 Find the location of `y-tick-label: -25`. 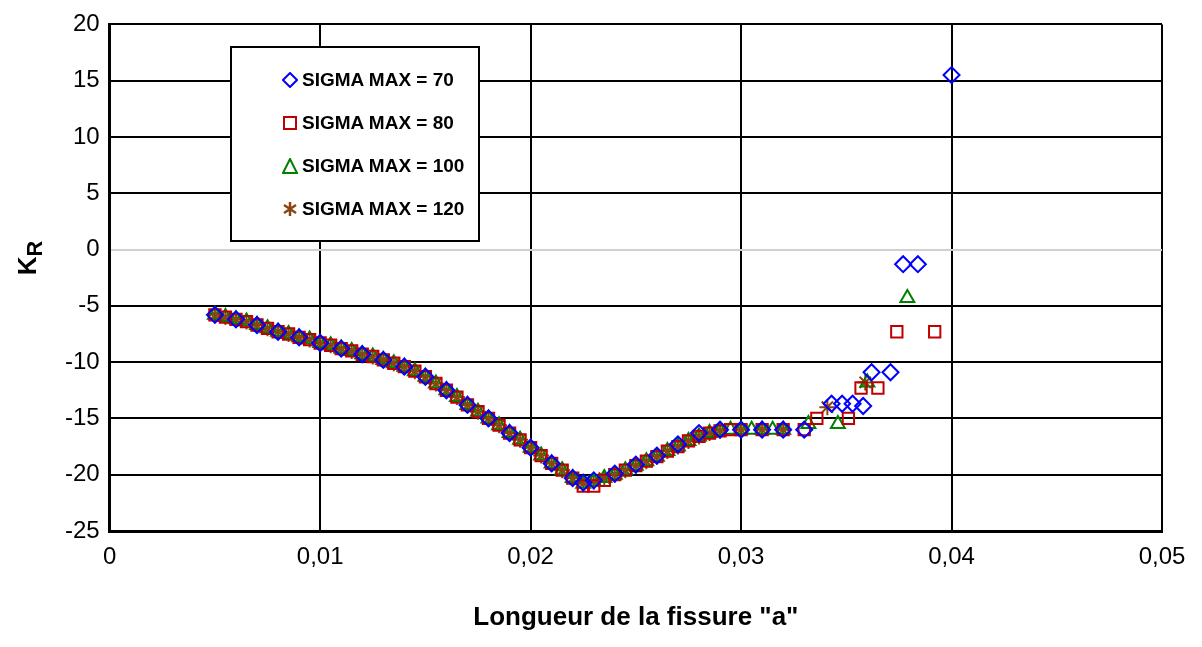

y-tick-label: -25 is located at coordinates (82, 529).